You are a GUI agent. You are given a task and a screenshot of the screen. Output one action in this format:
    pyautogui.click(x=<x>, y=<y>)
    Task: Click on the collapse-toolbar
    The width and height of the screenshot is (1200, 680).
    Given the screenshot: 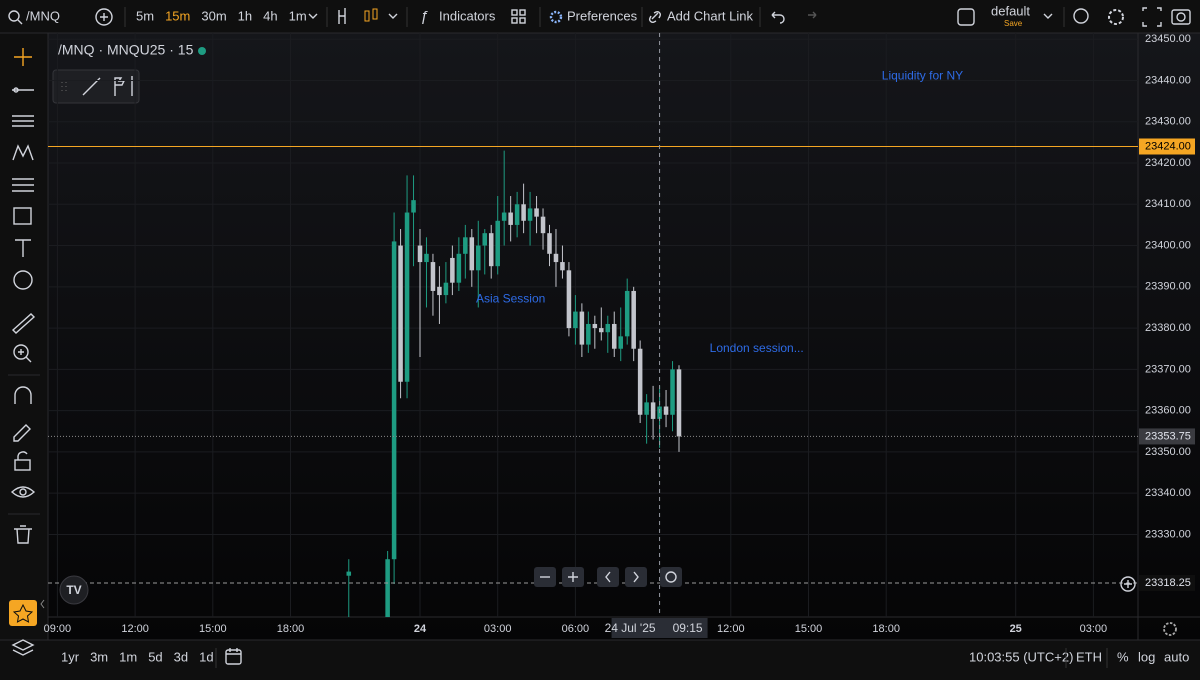 What is the action you would take?
    pyautogui.click(x=42, y=604)
    